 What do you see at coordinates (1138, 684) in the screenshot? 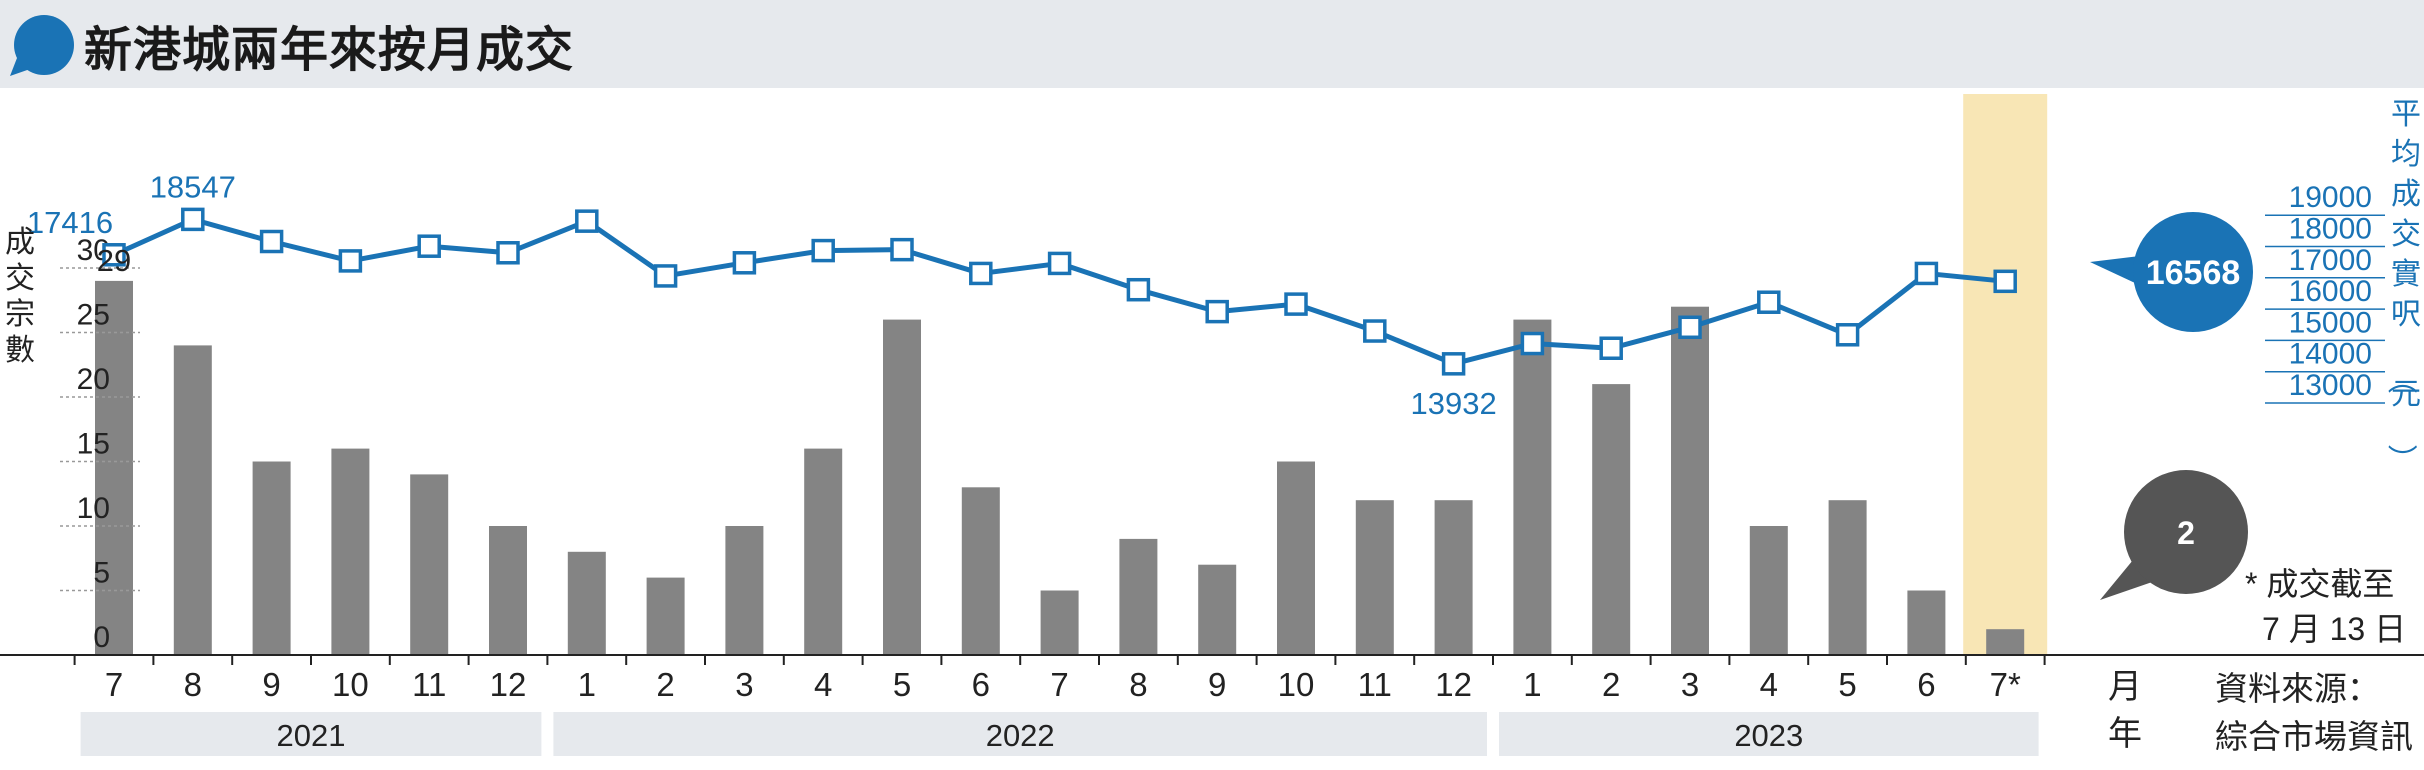
I see `month-tick-label: 8` at bounding box center [1138, 684].